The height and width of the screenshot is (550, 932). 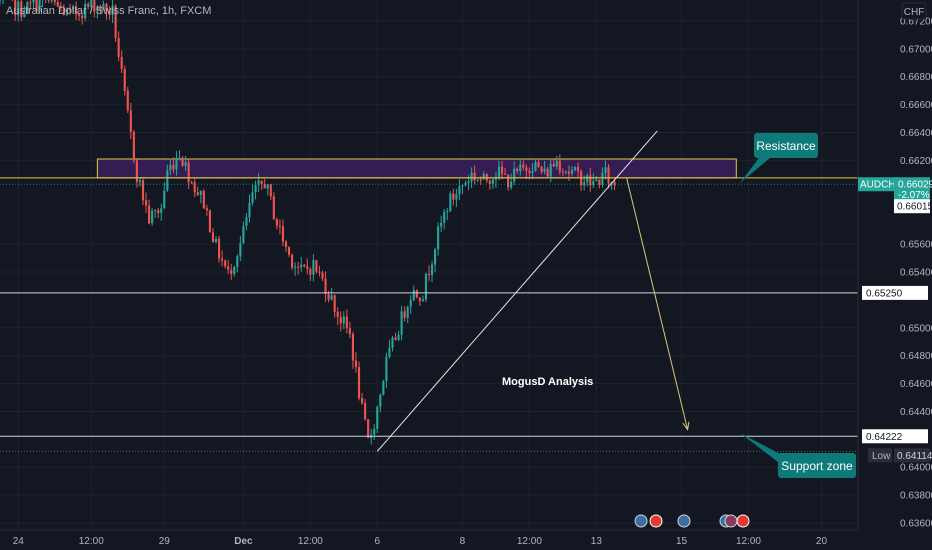 What do you see at coordinates (914, 11) in the screenshot?
I see `currency-badge` at bounding box center [914, 11].